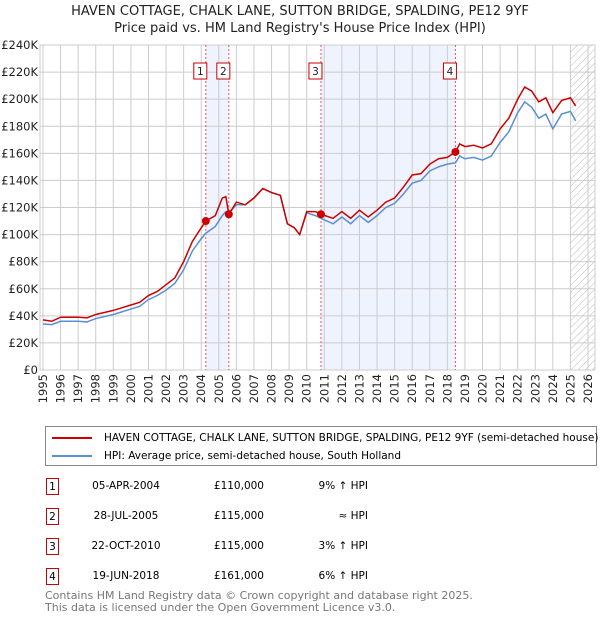 The width and height of the screenshot is (600, 620). Describe the element at coordinates (126, 576) in the screenshot. I see `transaction-date: 19-JUN-2018` at that location.